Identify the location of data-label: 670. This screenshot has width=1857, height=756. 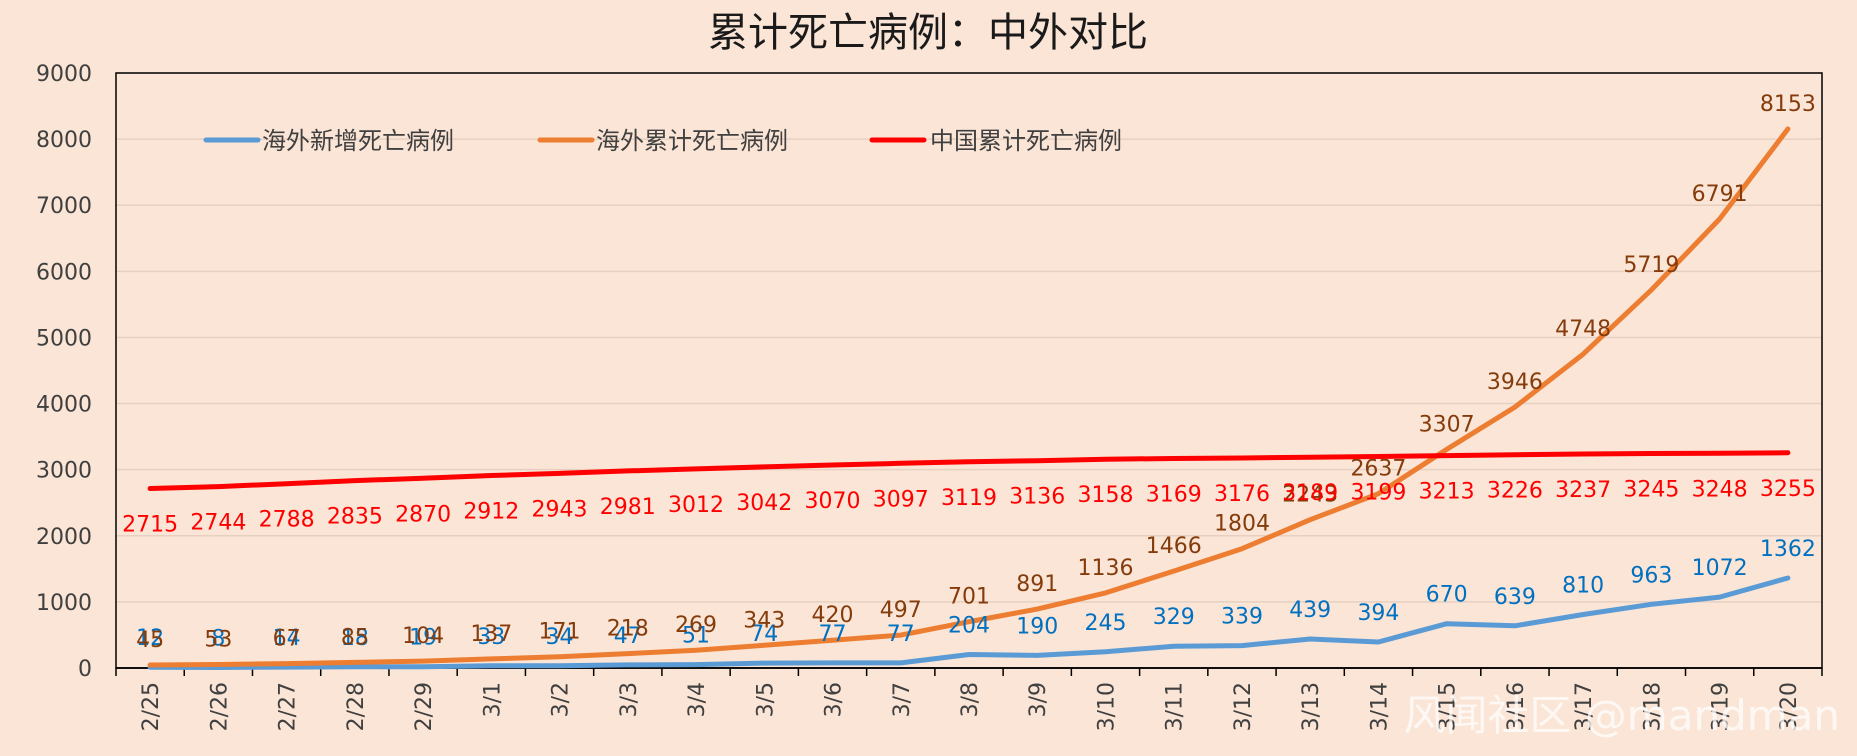
(1447, 595).